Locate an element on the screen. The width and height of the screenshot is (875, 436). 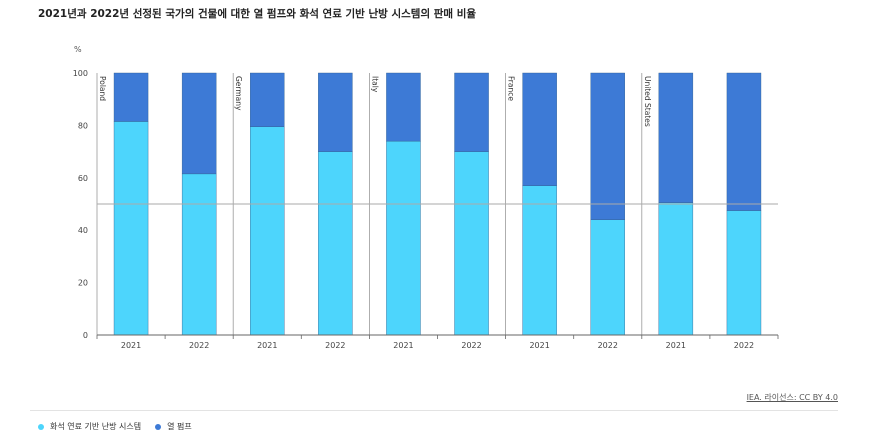
y-tick-label: 100 is located at coordinates (80, 73).